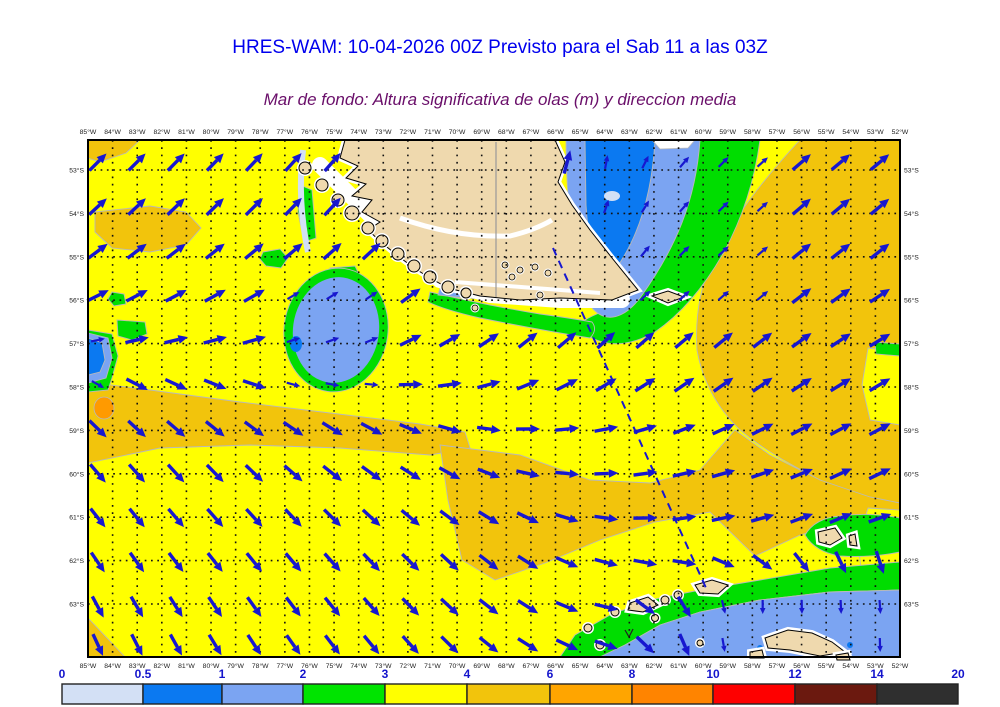 This screenshot has height=707, width=1000. Describe the element at coordinates (88, 666) in the screenshot. I see `lon-label-bottom: 85°W` at that location.